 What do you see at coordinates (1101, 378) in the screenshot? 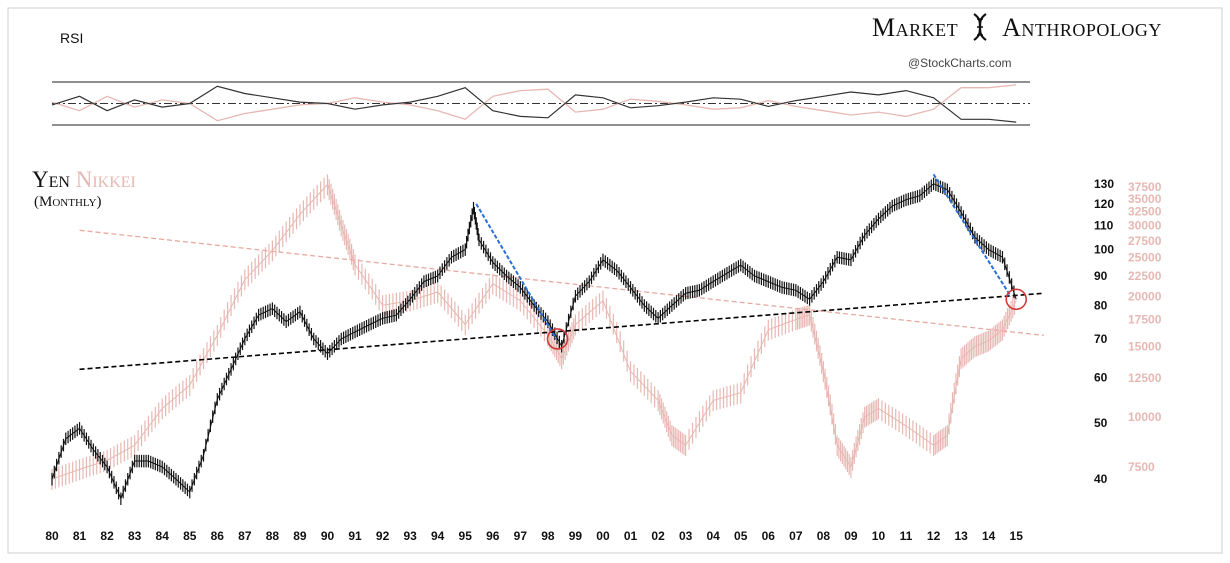
I see `yen-axis-tick: 60` at bounding box center [1101, 378].